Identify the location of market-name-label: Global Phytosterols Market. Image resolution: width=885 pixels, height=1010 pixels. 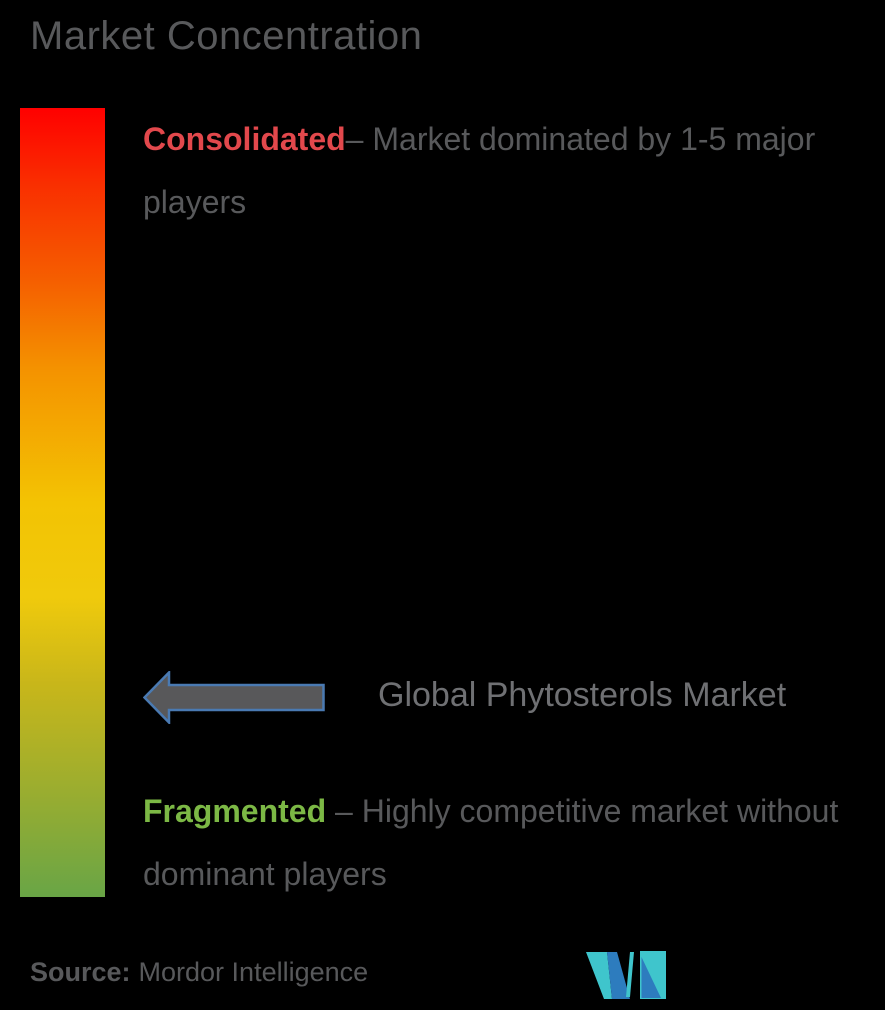
(582, 695).